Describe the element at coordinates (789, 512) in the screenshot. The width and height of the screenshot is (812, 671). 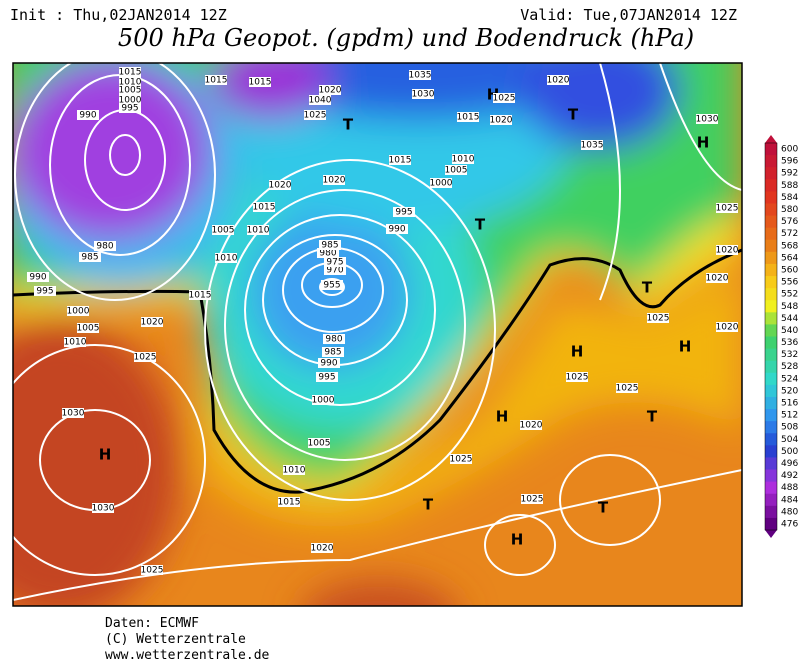
I see `colorbar-label: 480` at that location.